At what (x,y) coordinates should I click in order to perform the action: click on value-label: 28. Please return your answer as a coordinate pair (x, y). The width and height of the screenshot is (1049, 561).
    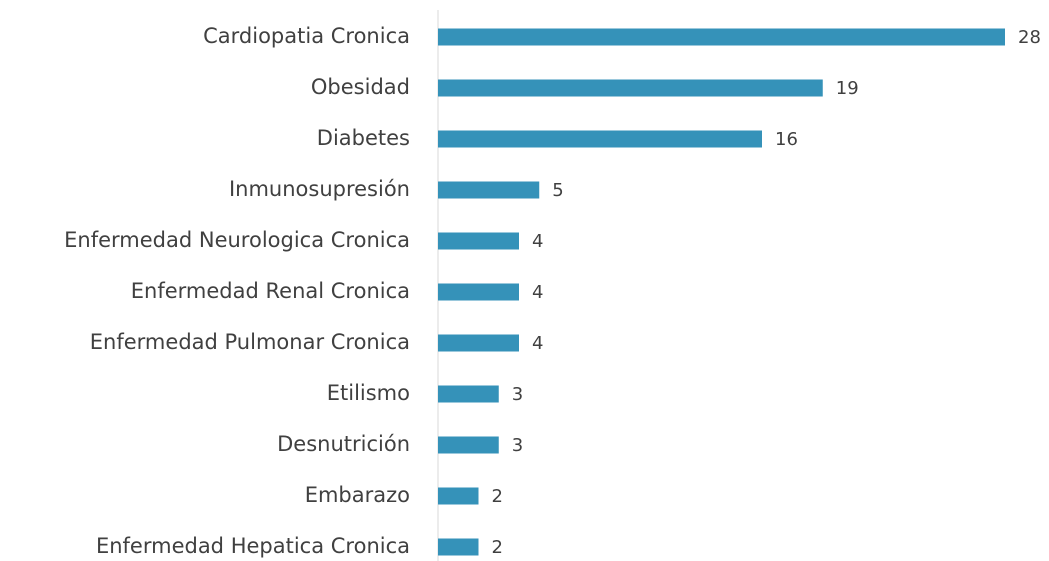
    Looking at the image, I should click on (1029, 37).